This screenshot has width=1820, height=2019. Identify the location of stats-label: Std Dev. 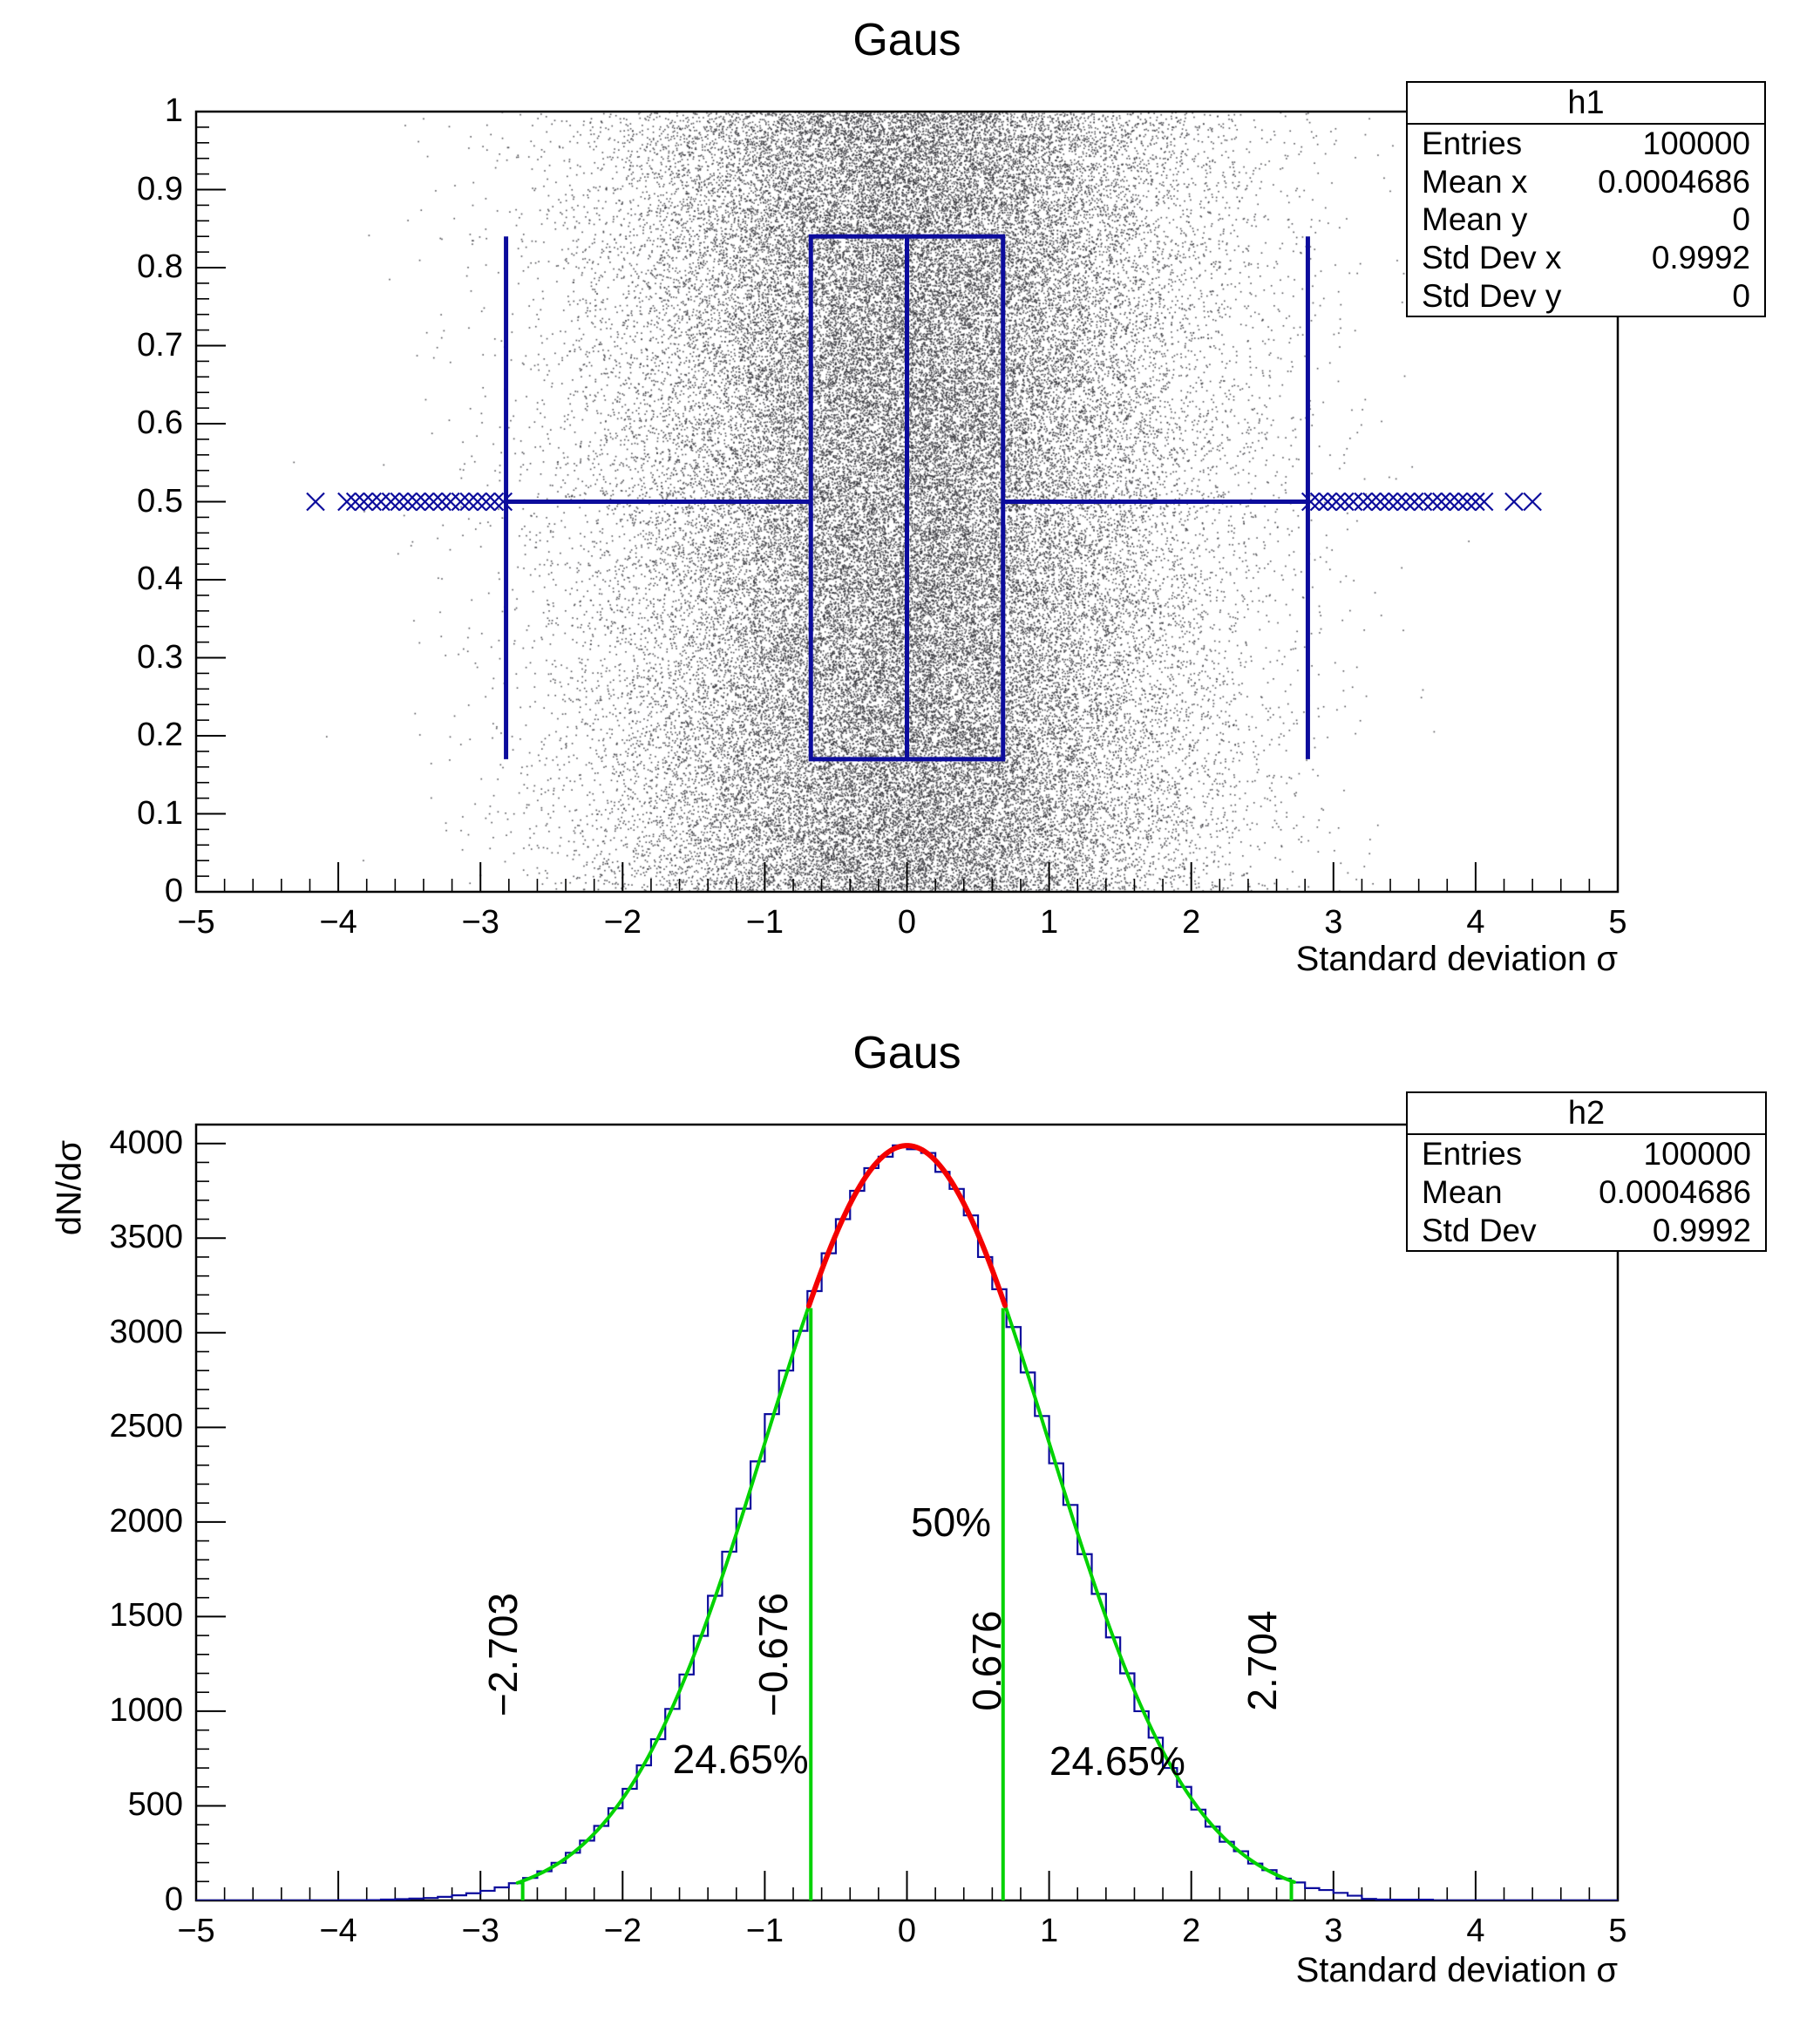
(1479, 1230).